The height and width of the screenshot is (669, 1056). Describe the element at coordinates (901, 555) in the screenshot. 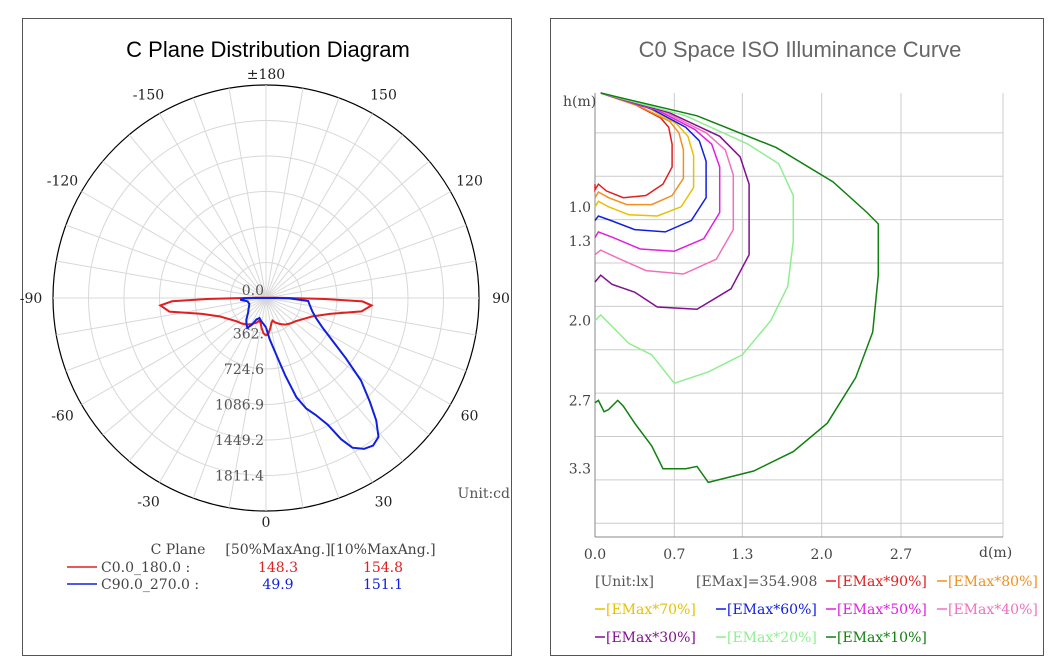

I see `iso-xtick: 2.7` at that location.